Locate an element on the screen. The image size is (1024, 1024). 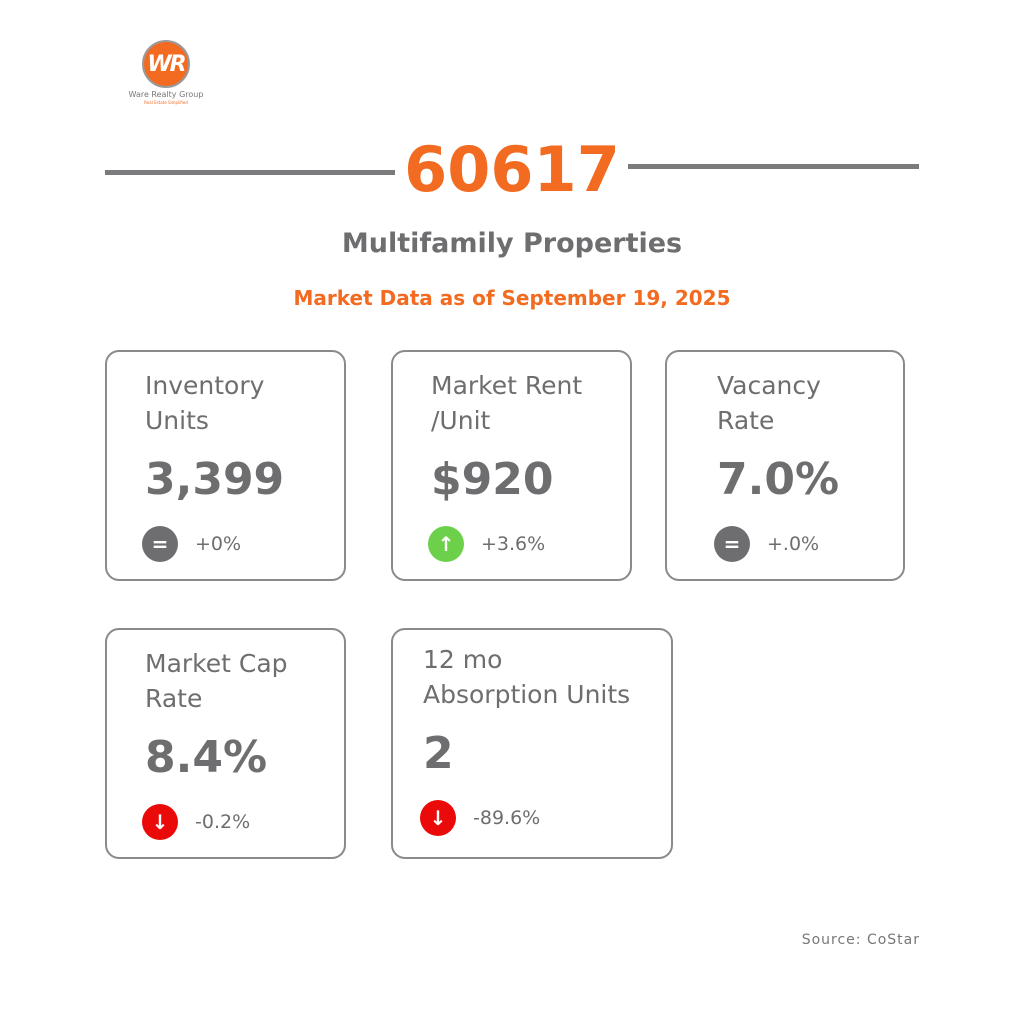
metric-card: Vacancy Rate 7.0% = +.0% is located at coordinates (785, 465).